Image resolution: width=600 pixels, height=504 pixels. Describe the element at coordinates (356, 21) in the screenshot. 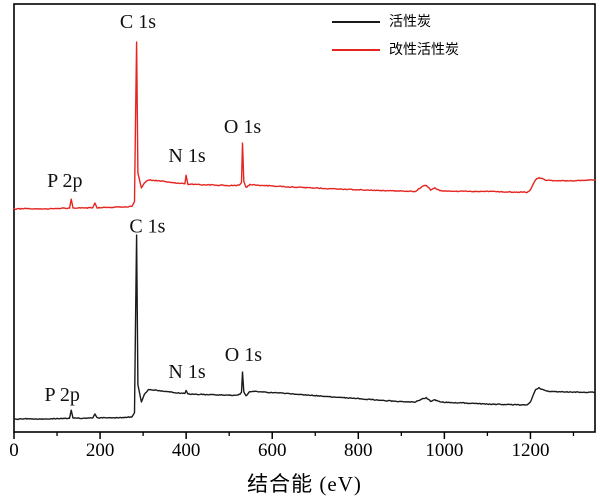

I see `legend-line-black` at that location.